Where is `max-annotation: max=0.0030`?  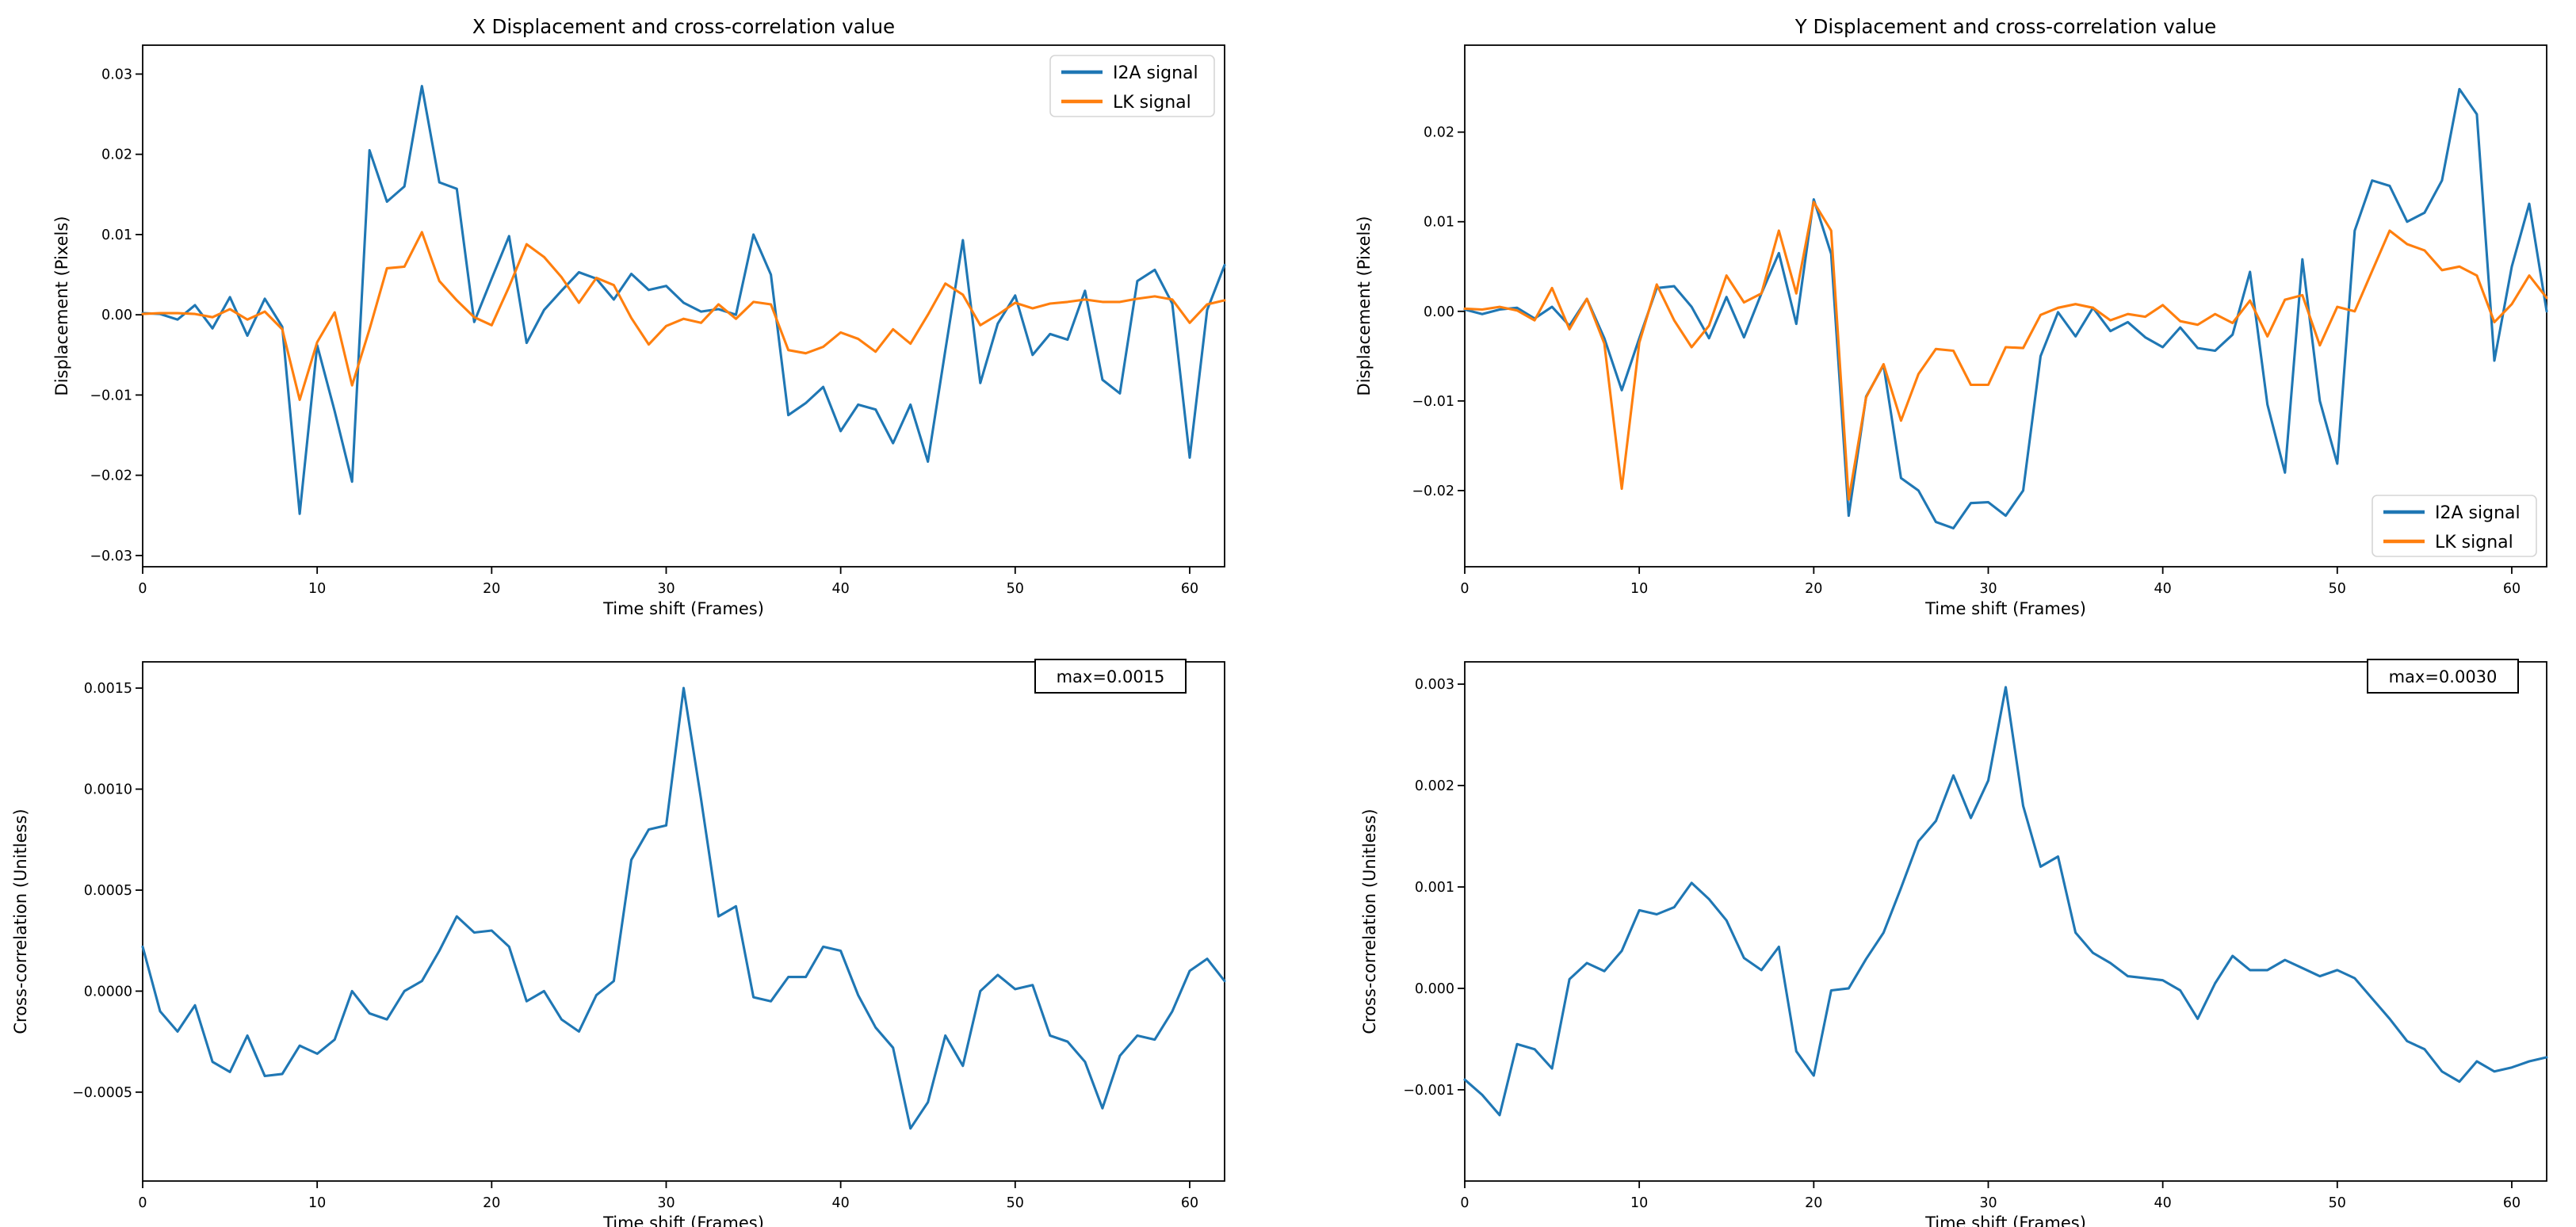 max-annotation: max=0.0030 is located at coordinates (2443, 676).